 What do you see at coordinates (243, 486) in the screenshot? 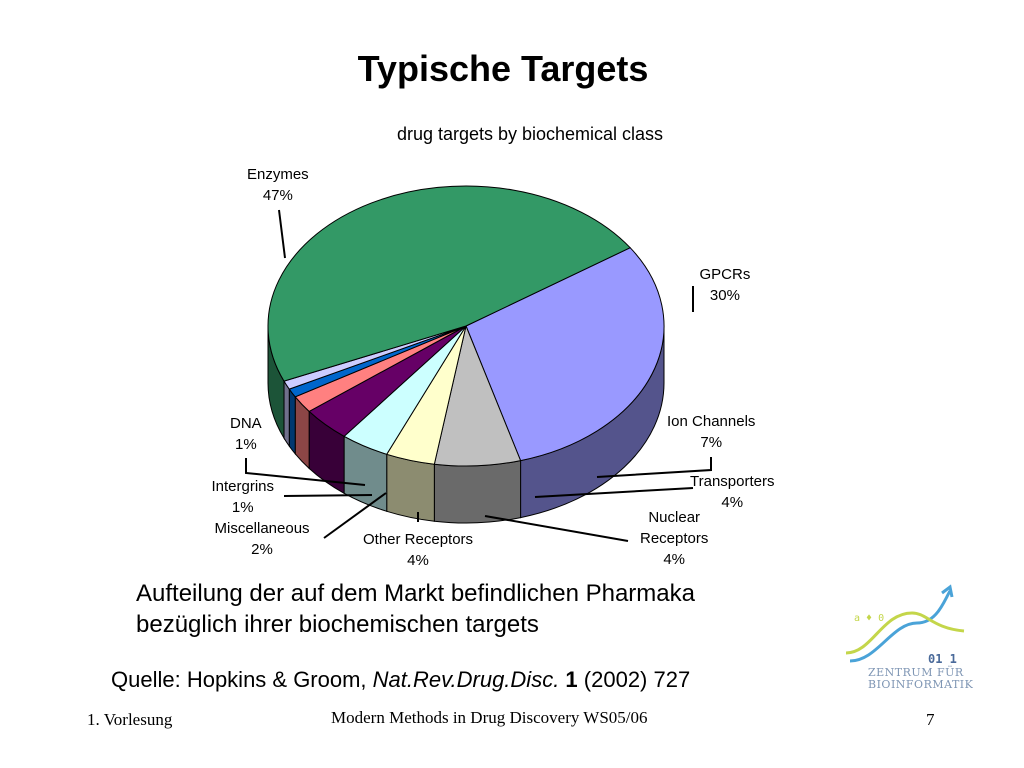
I see `slice-name-intergrins: Intergrins` at bounding box center [243, 486].